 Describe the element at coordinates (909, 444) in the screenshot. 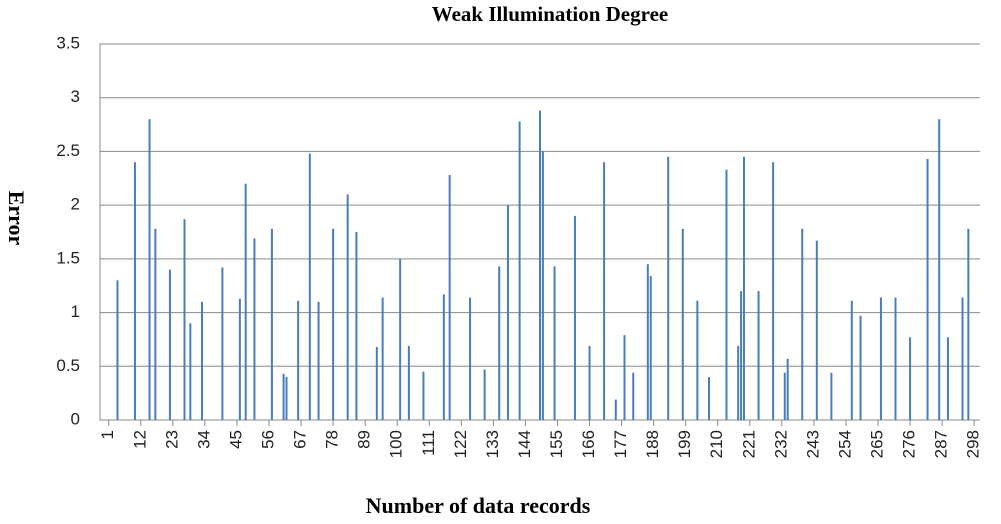

I see `x-tick-label: 276` at that location.